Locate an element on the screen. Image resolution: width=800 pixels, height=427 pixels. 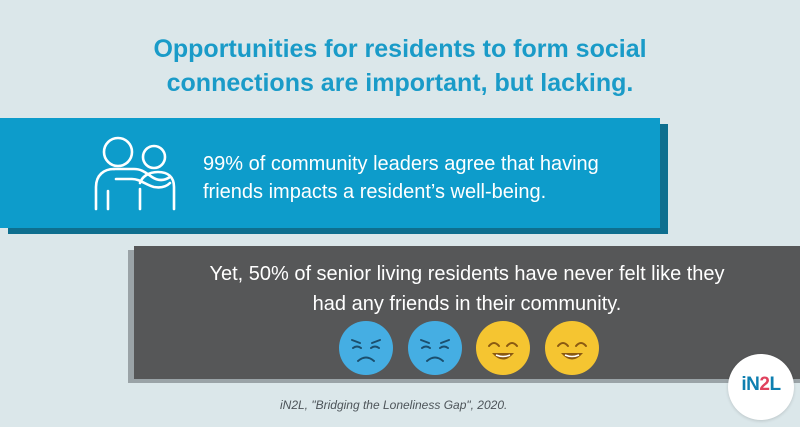
in2l-logo: iN2L is located at coordinates (761, 387).